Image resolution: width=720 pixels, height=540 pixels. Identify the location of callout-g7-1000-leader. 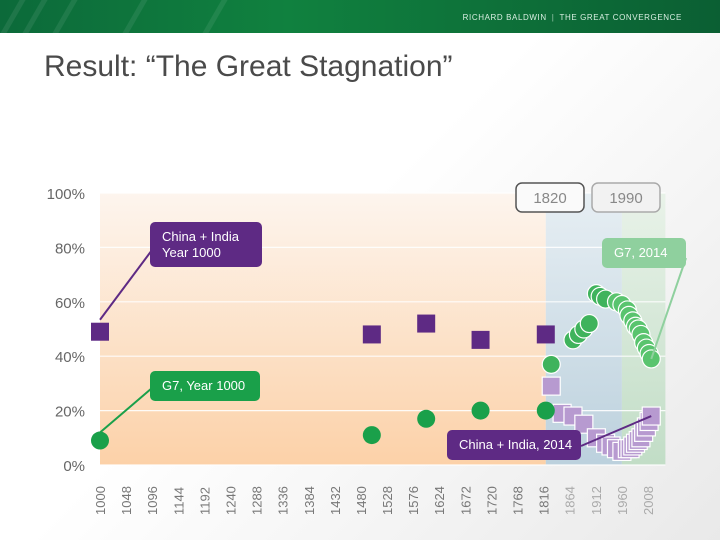
(126, 410).